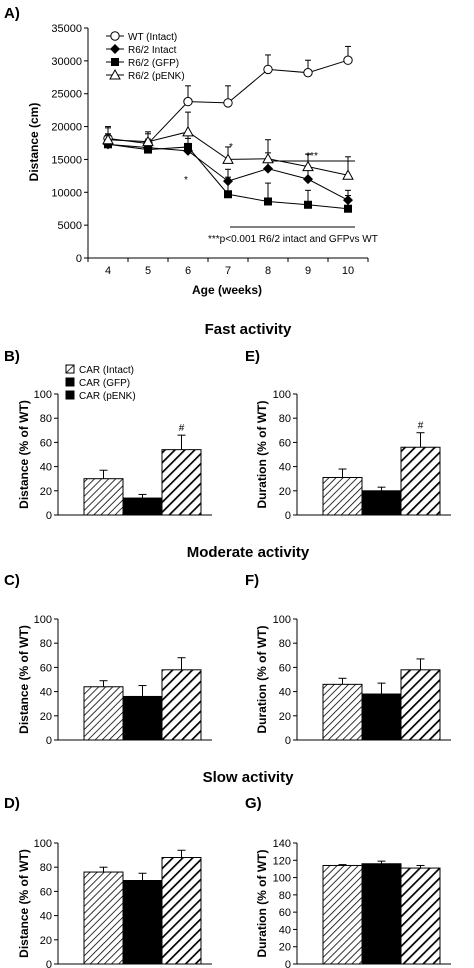 This screenshot has height=968, width=474. Describe the element at coordinates (182, 428) in the screenshot. I see `significance-mark-b: #` at that location.